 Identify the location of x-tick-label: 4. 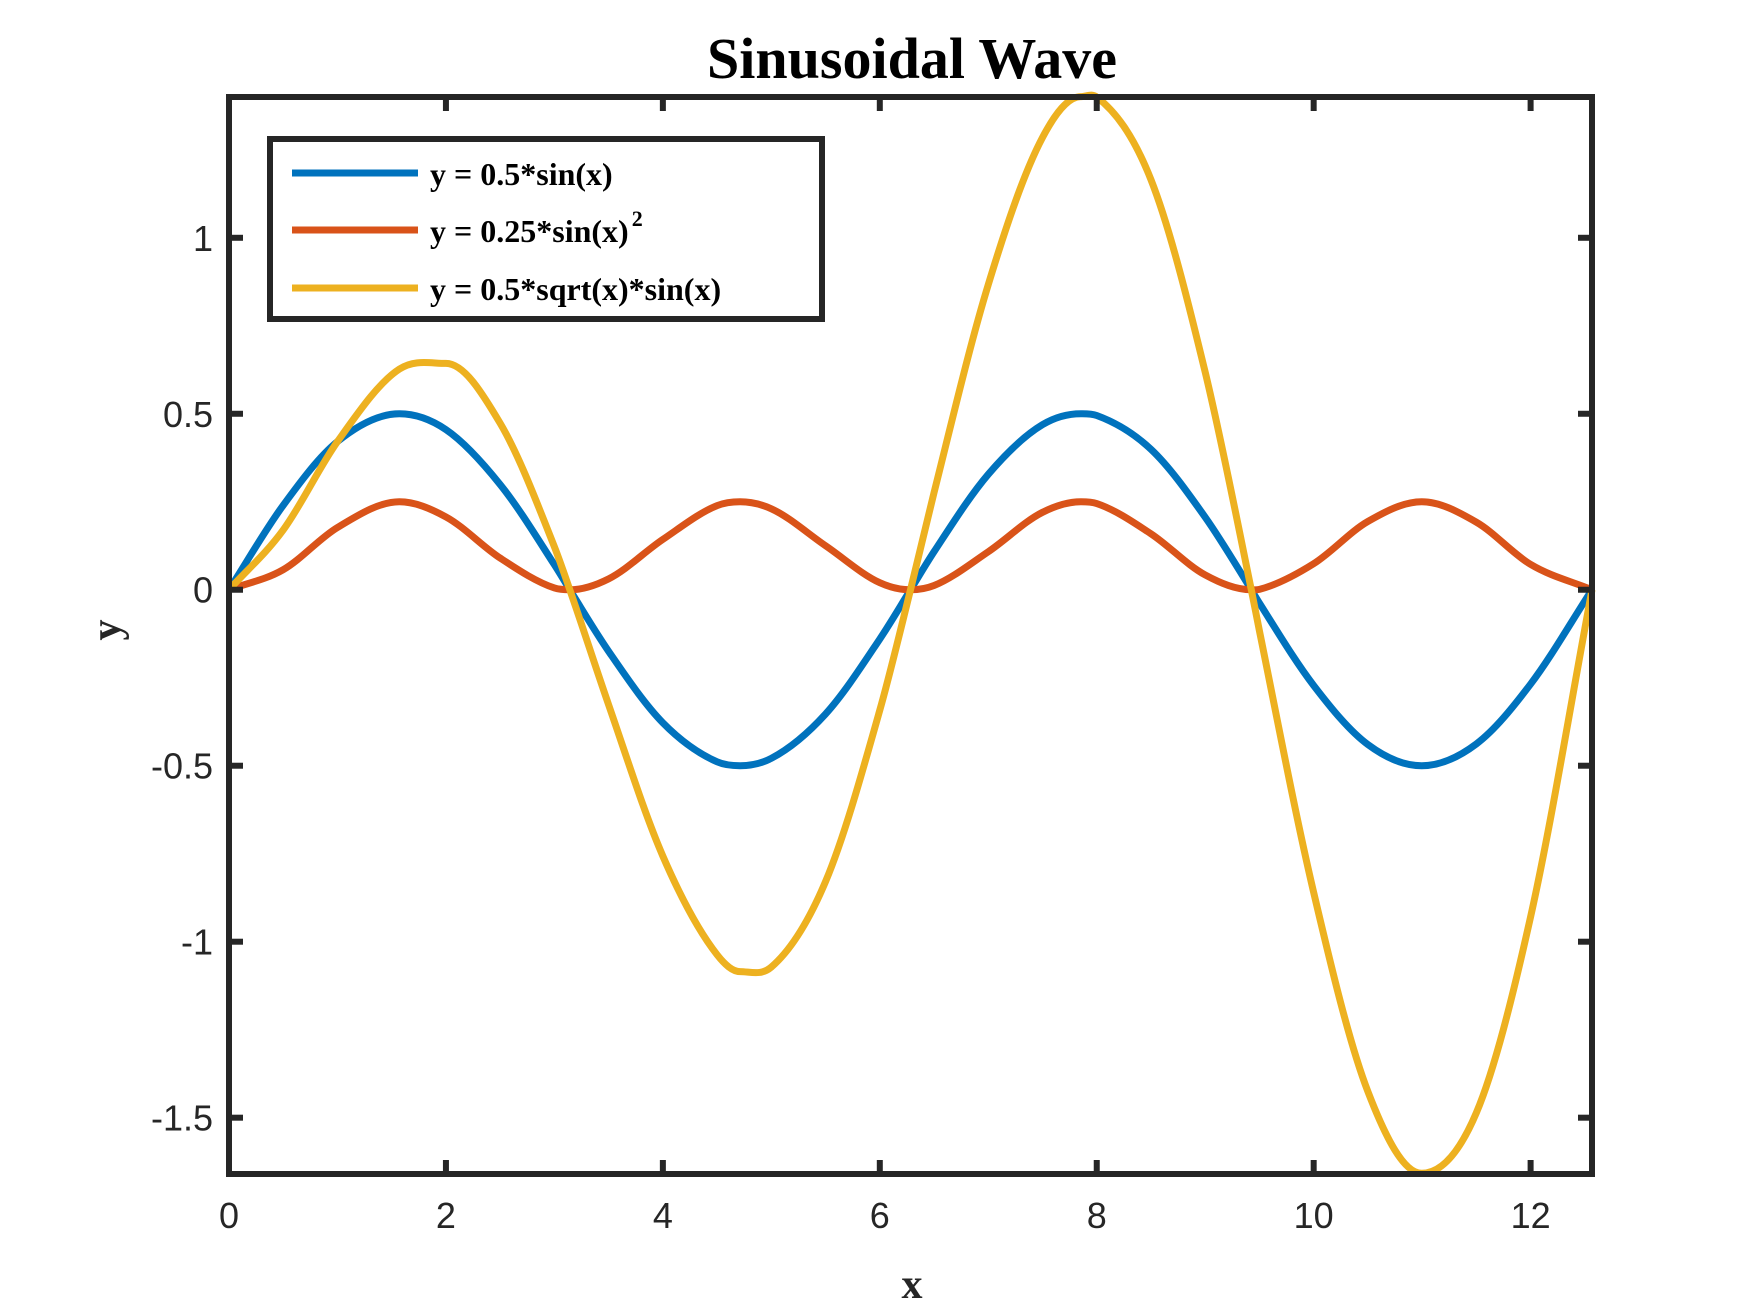
(663, 1215).